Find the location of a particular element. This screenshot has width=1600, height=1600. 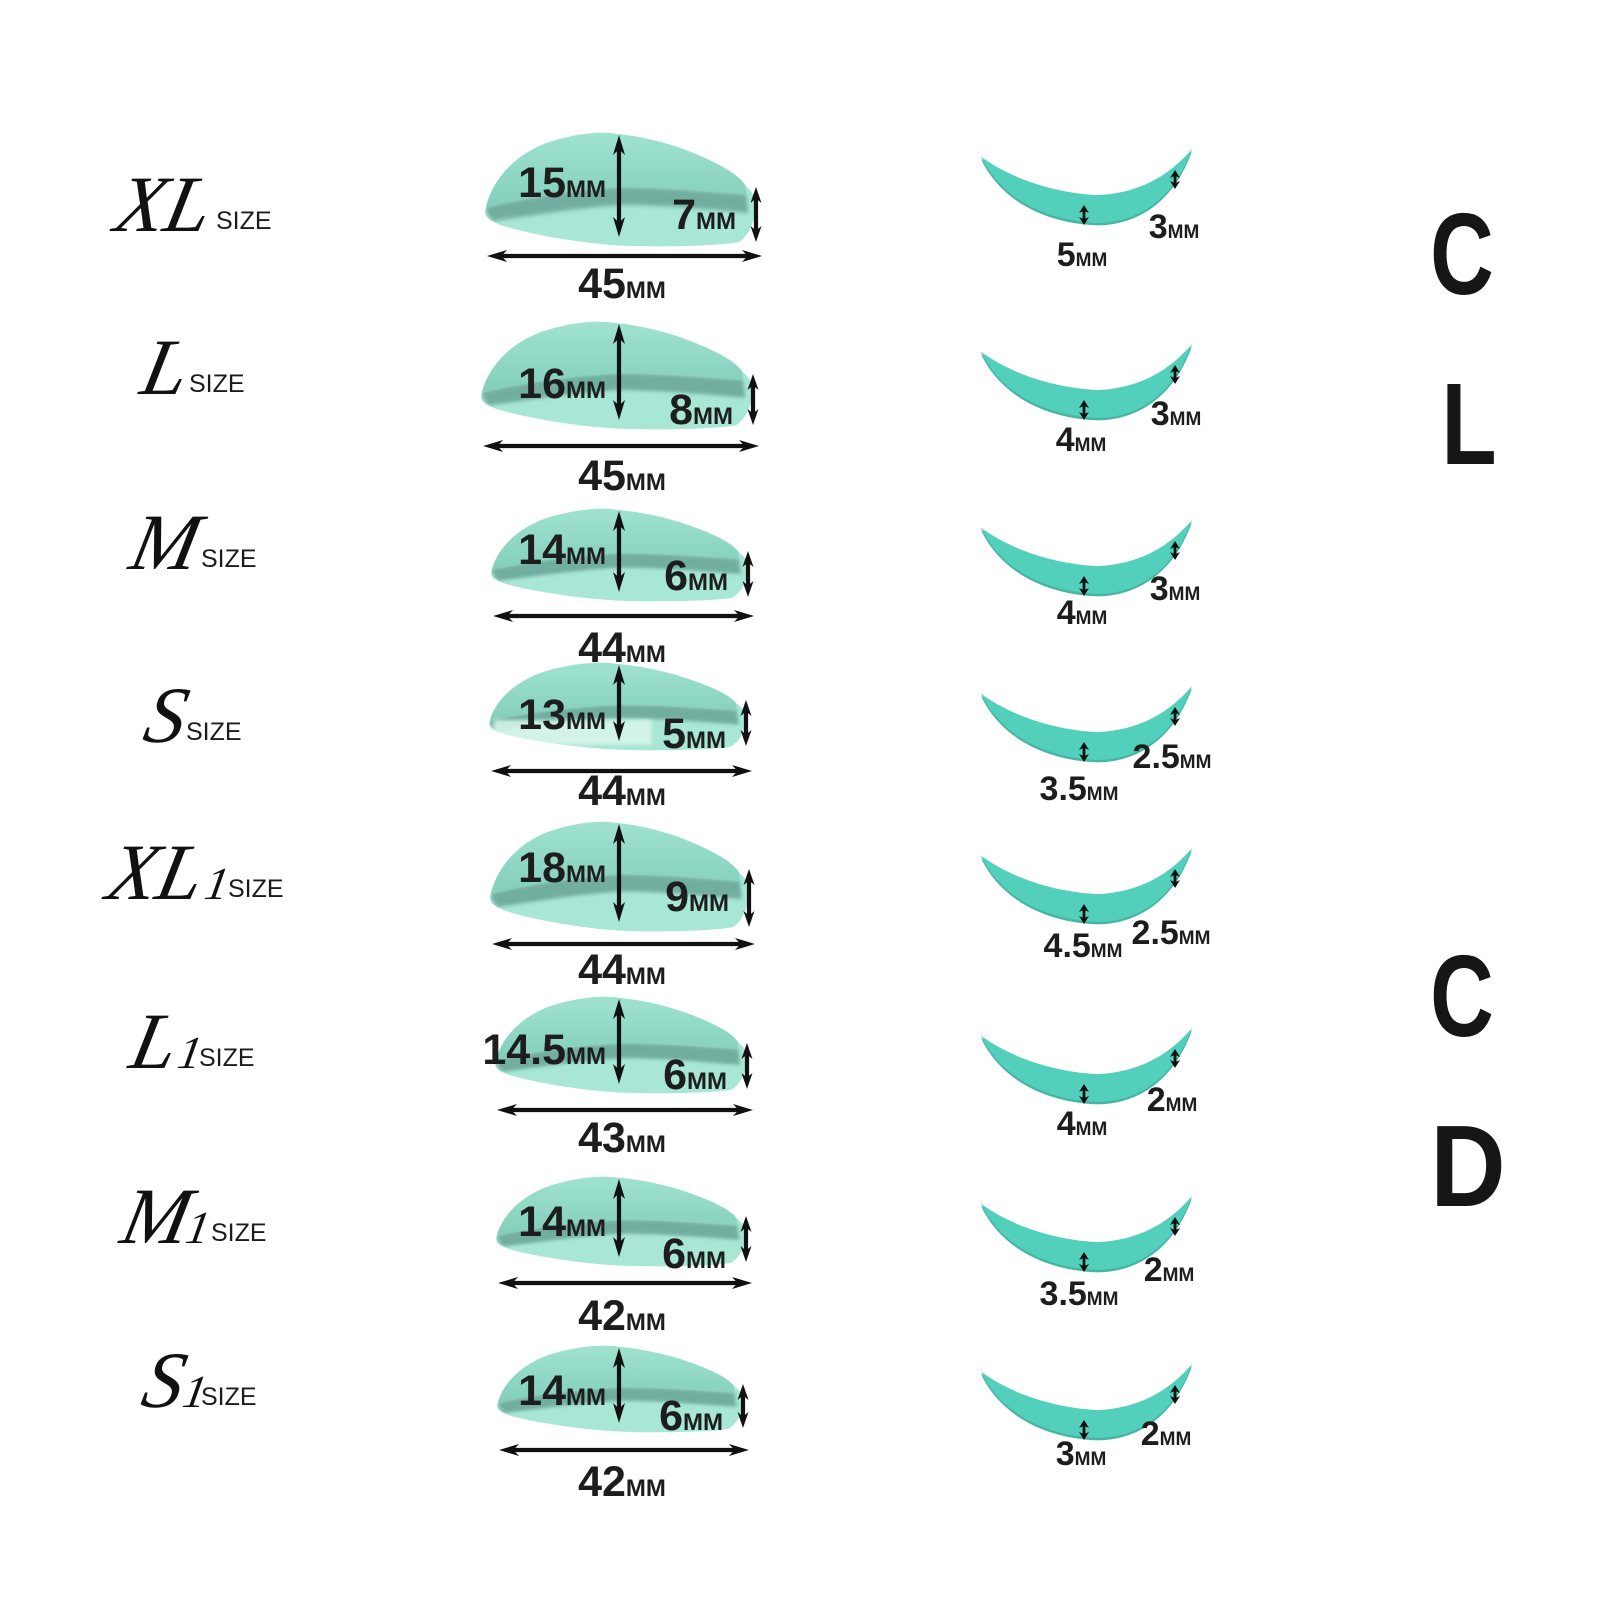

svg-text: 15MM is located at coordinates (562, 183).